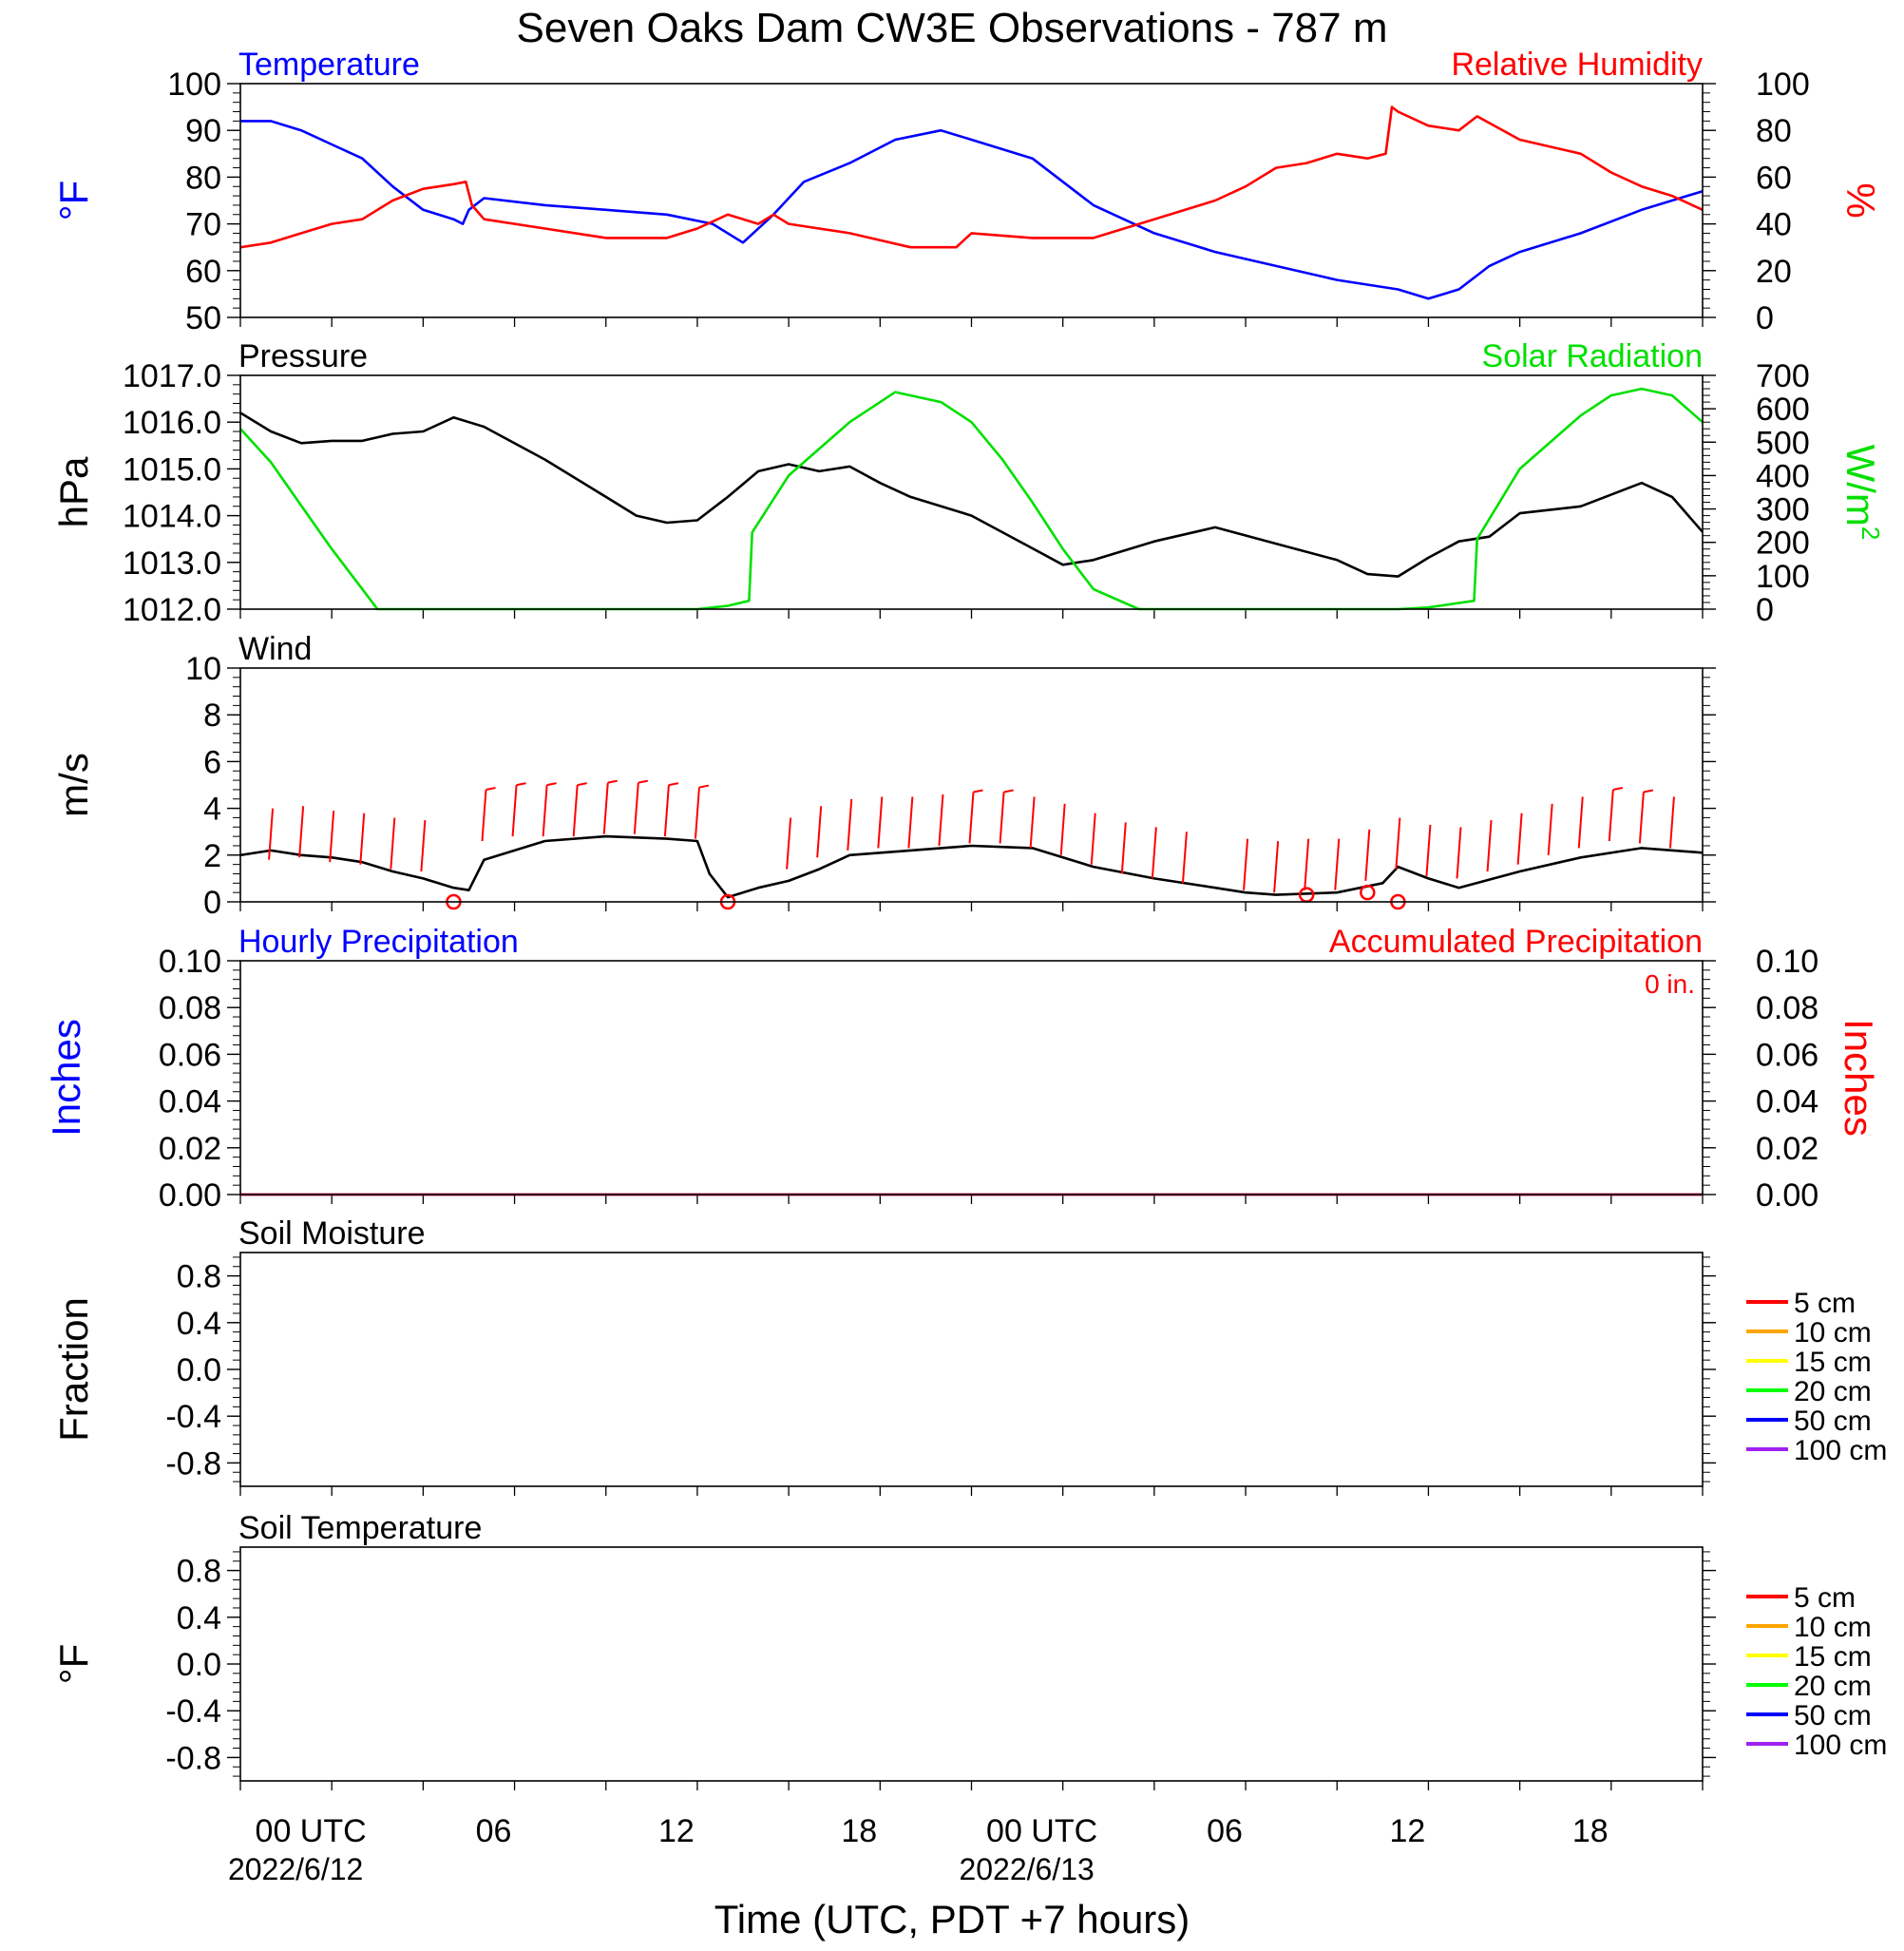 Image resolution: width=1904 pixels, height=1951 pixels. Describe the element at coordinates (1761, 1079) in the screenshot. I see `right-ticks: 0.00 0.02 0.04 0.06 0.08 0.10` at that location.